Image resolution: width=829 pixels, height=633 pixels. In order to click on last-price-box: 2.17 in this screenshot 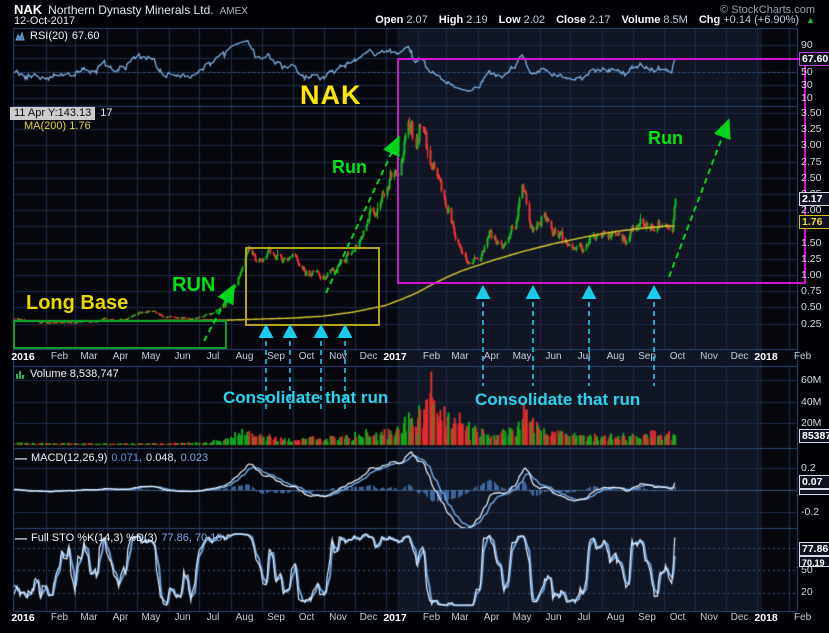, I will do `click(814, 199)`.